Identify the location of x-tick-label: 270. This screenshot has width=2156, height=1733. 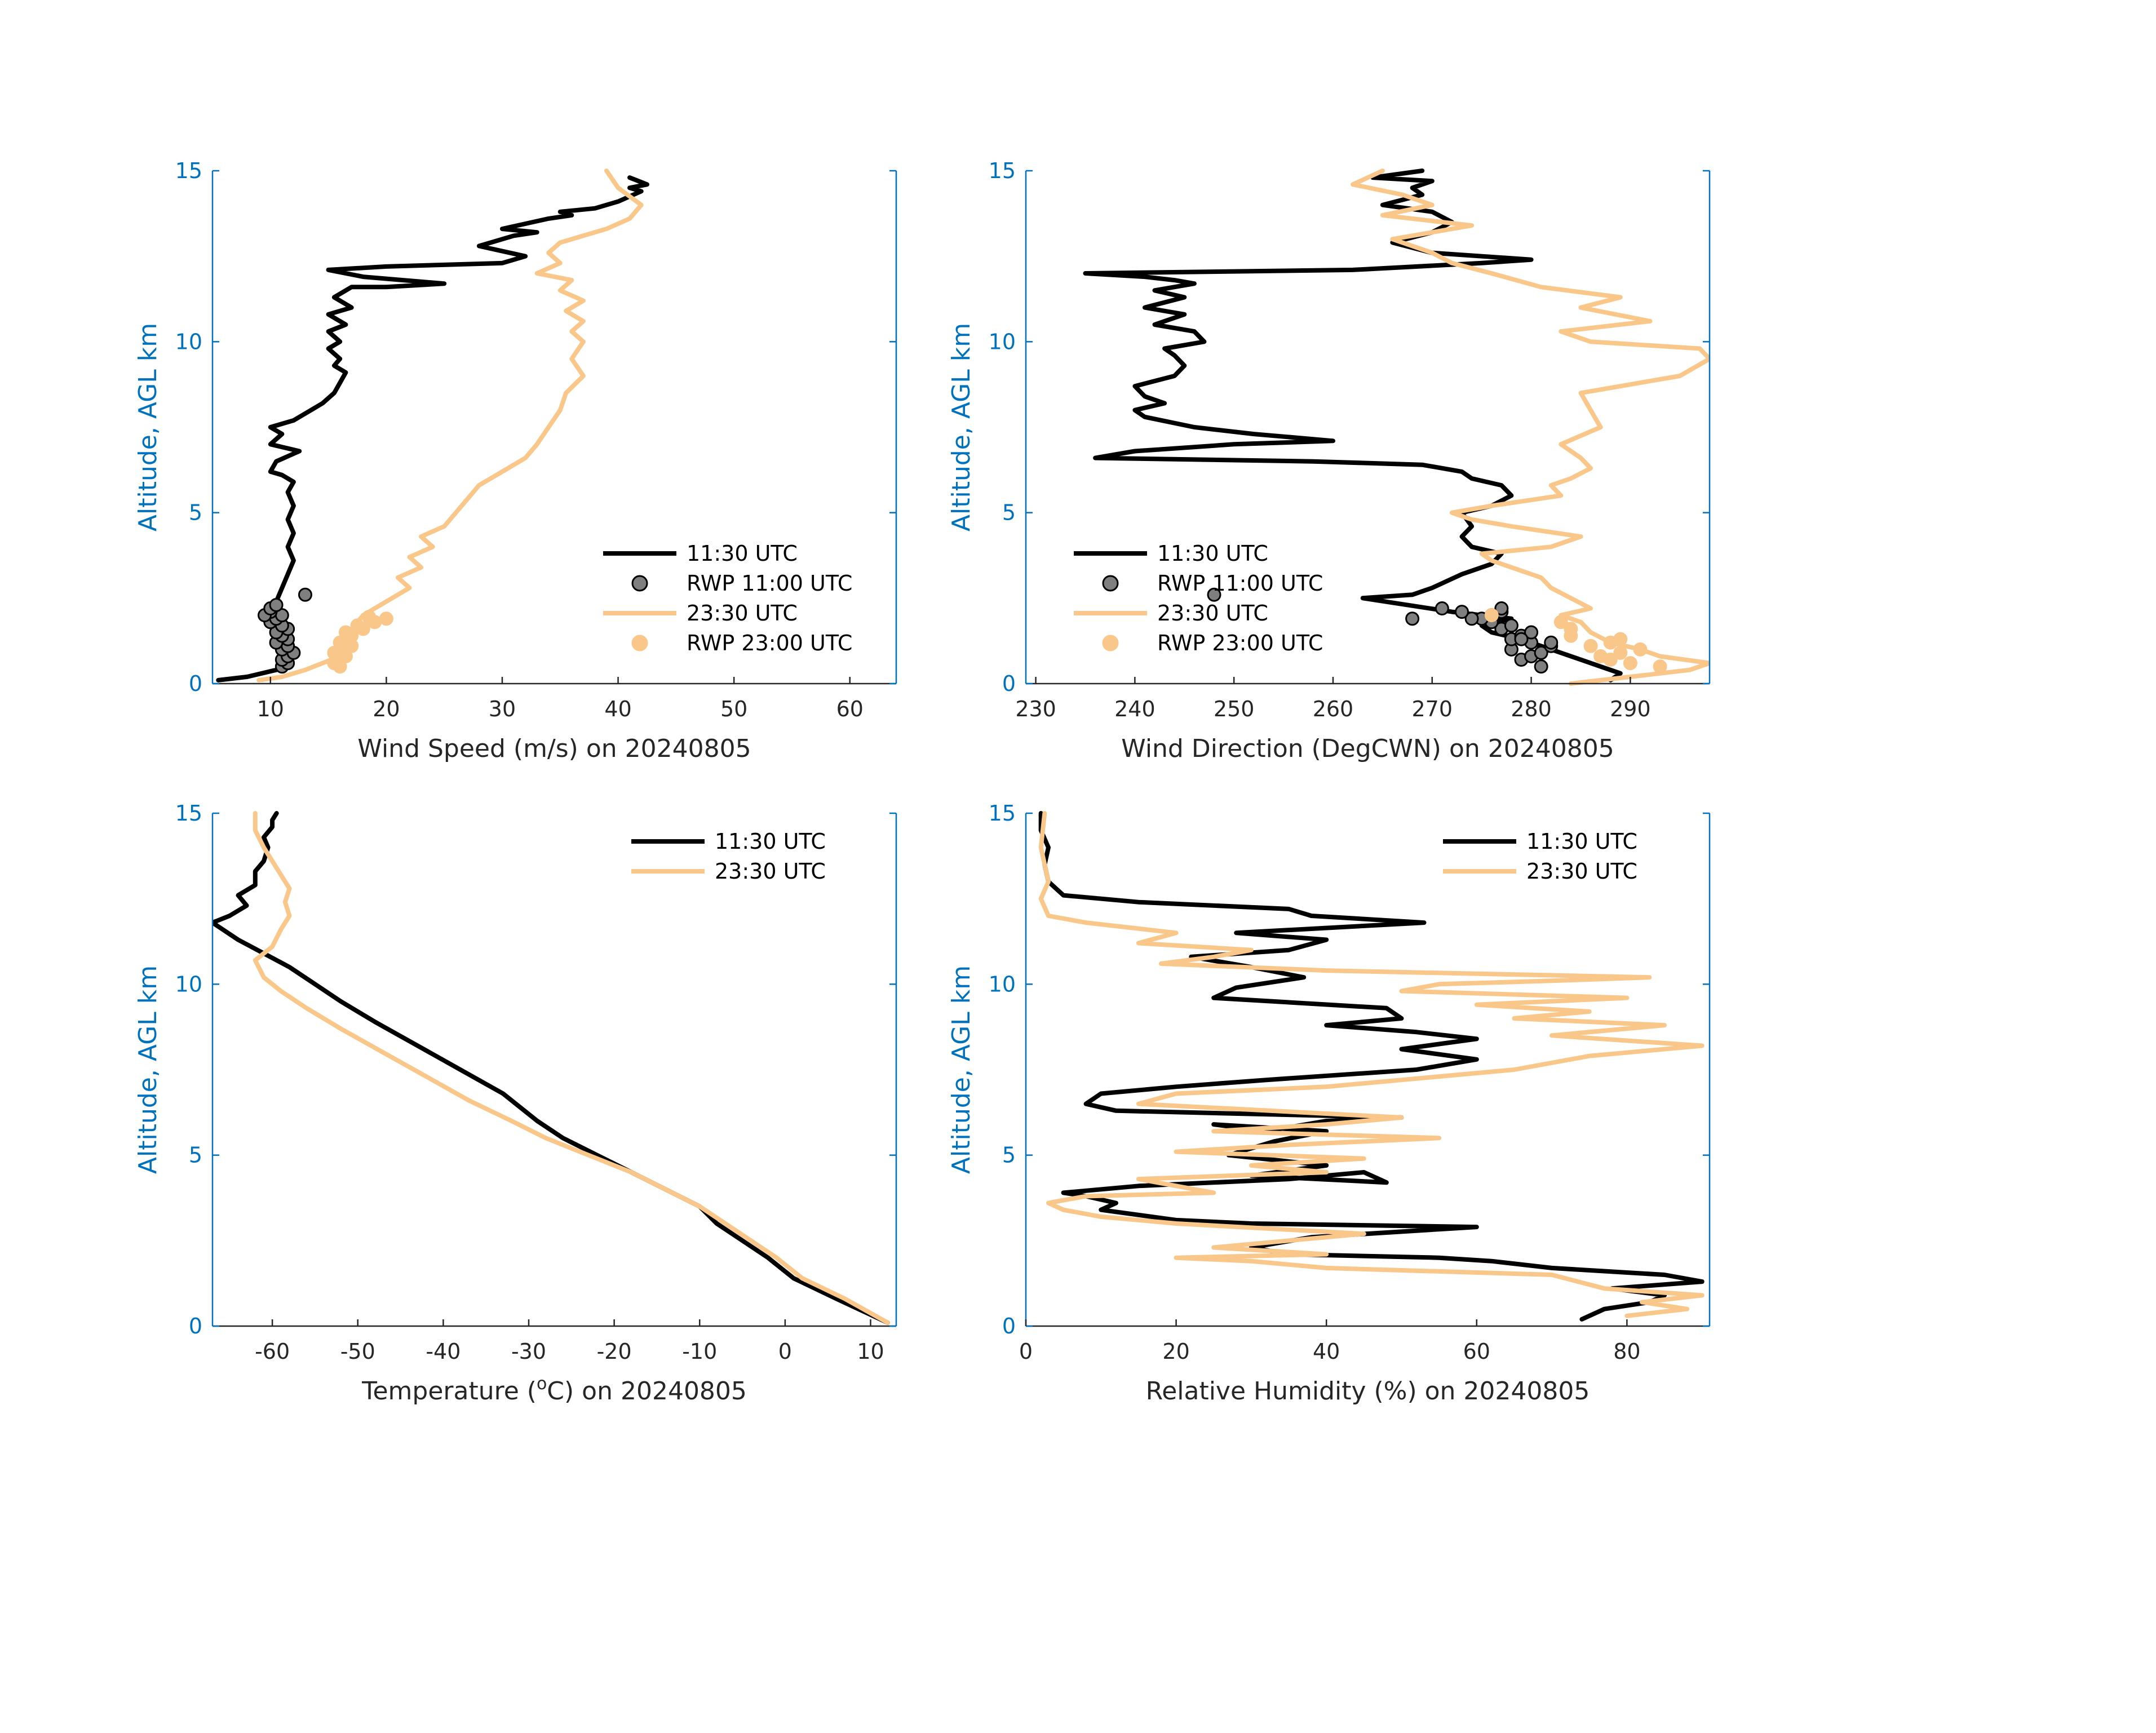
(1432, 709).